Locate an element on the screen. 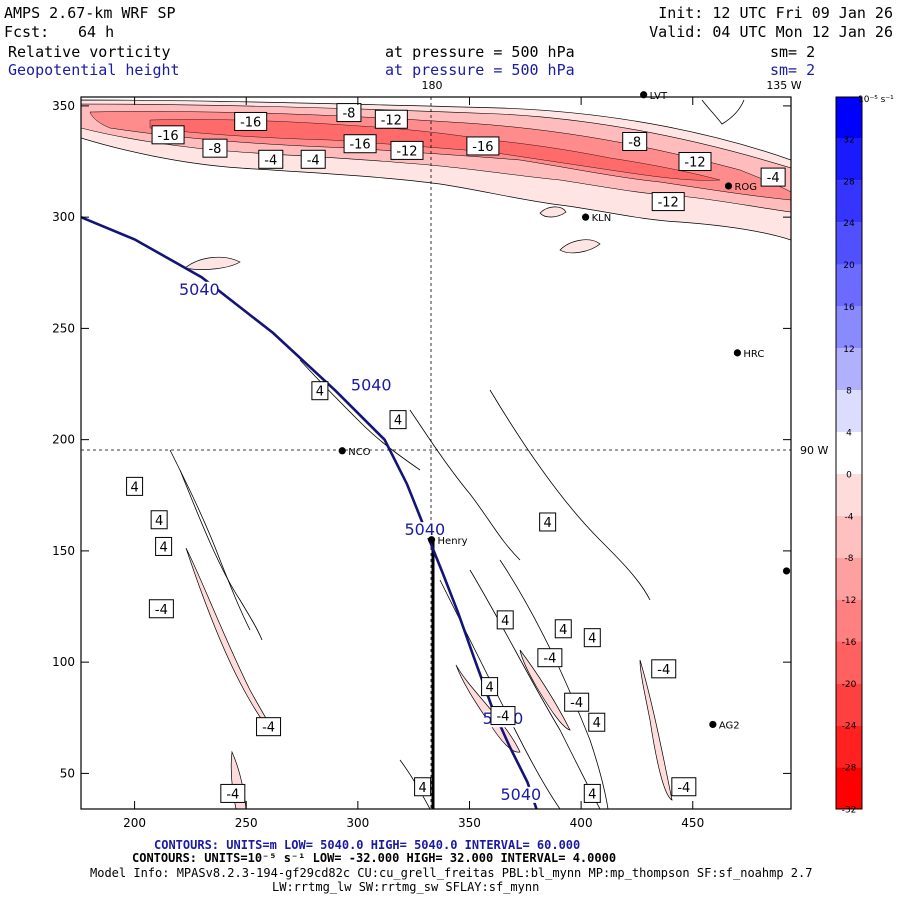 The height and width of the screenshot is (900, 900). colorbar-unit: 10⁻⁵ s⁻¹ is located at coordinates (876, 100).